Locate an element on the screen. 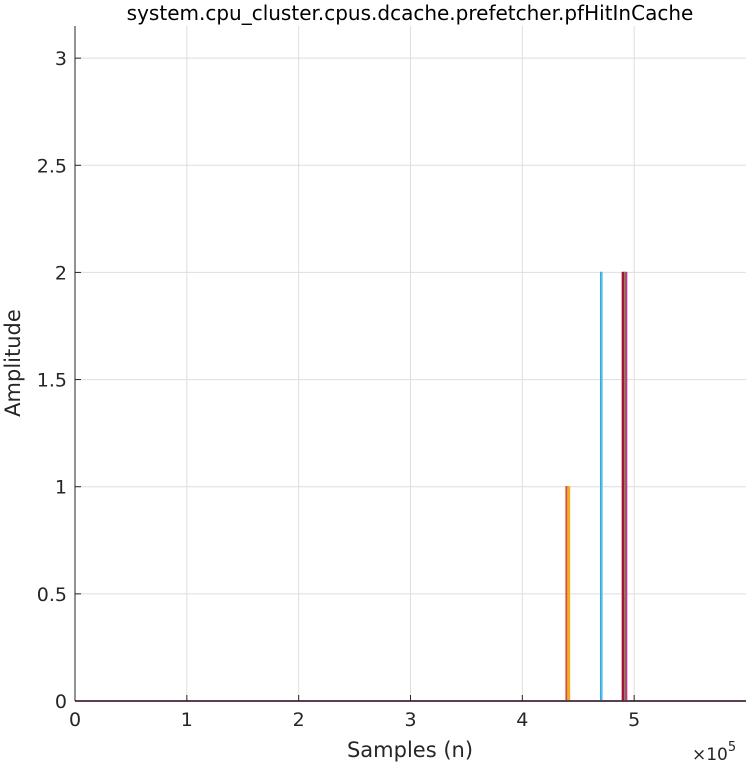 The image size is (750, 765). x-tick-label: 4 is located at coordinates (522, 720).